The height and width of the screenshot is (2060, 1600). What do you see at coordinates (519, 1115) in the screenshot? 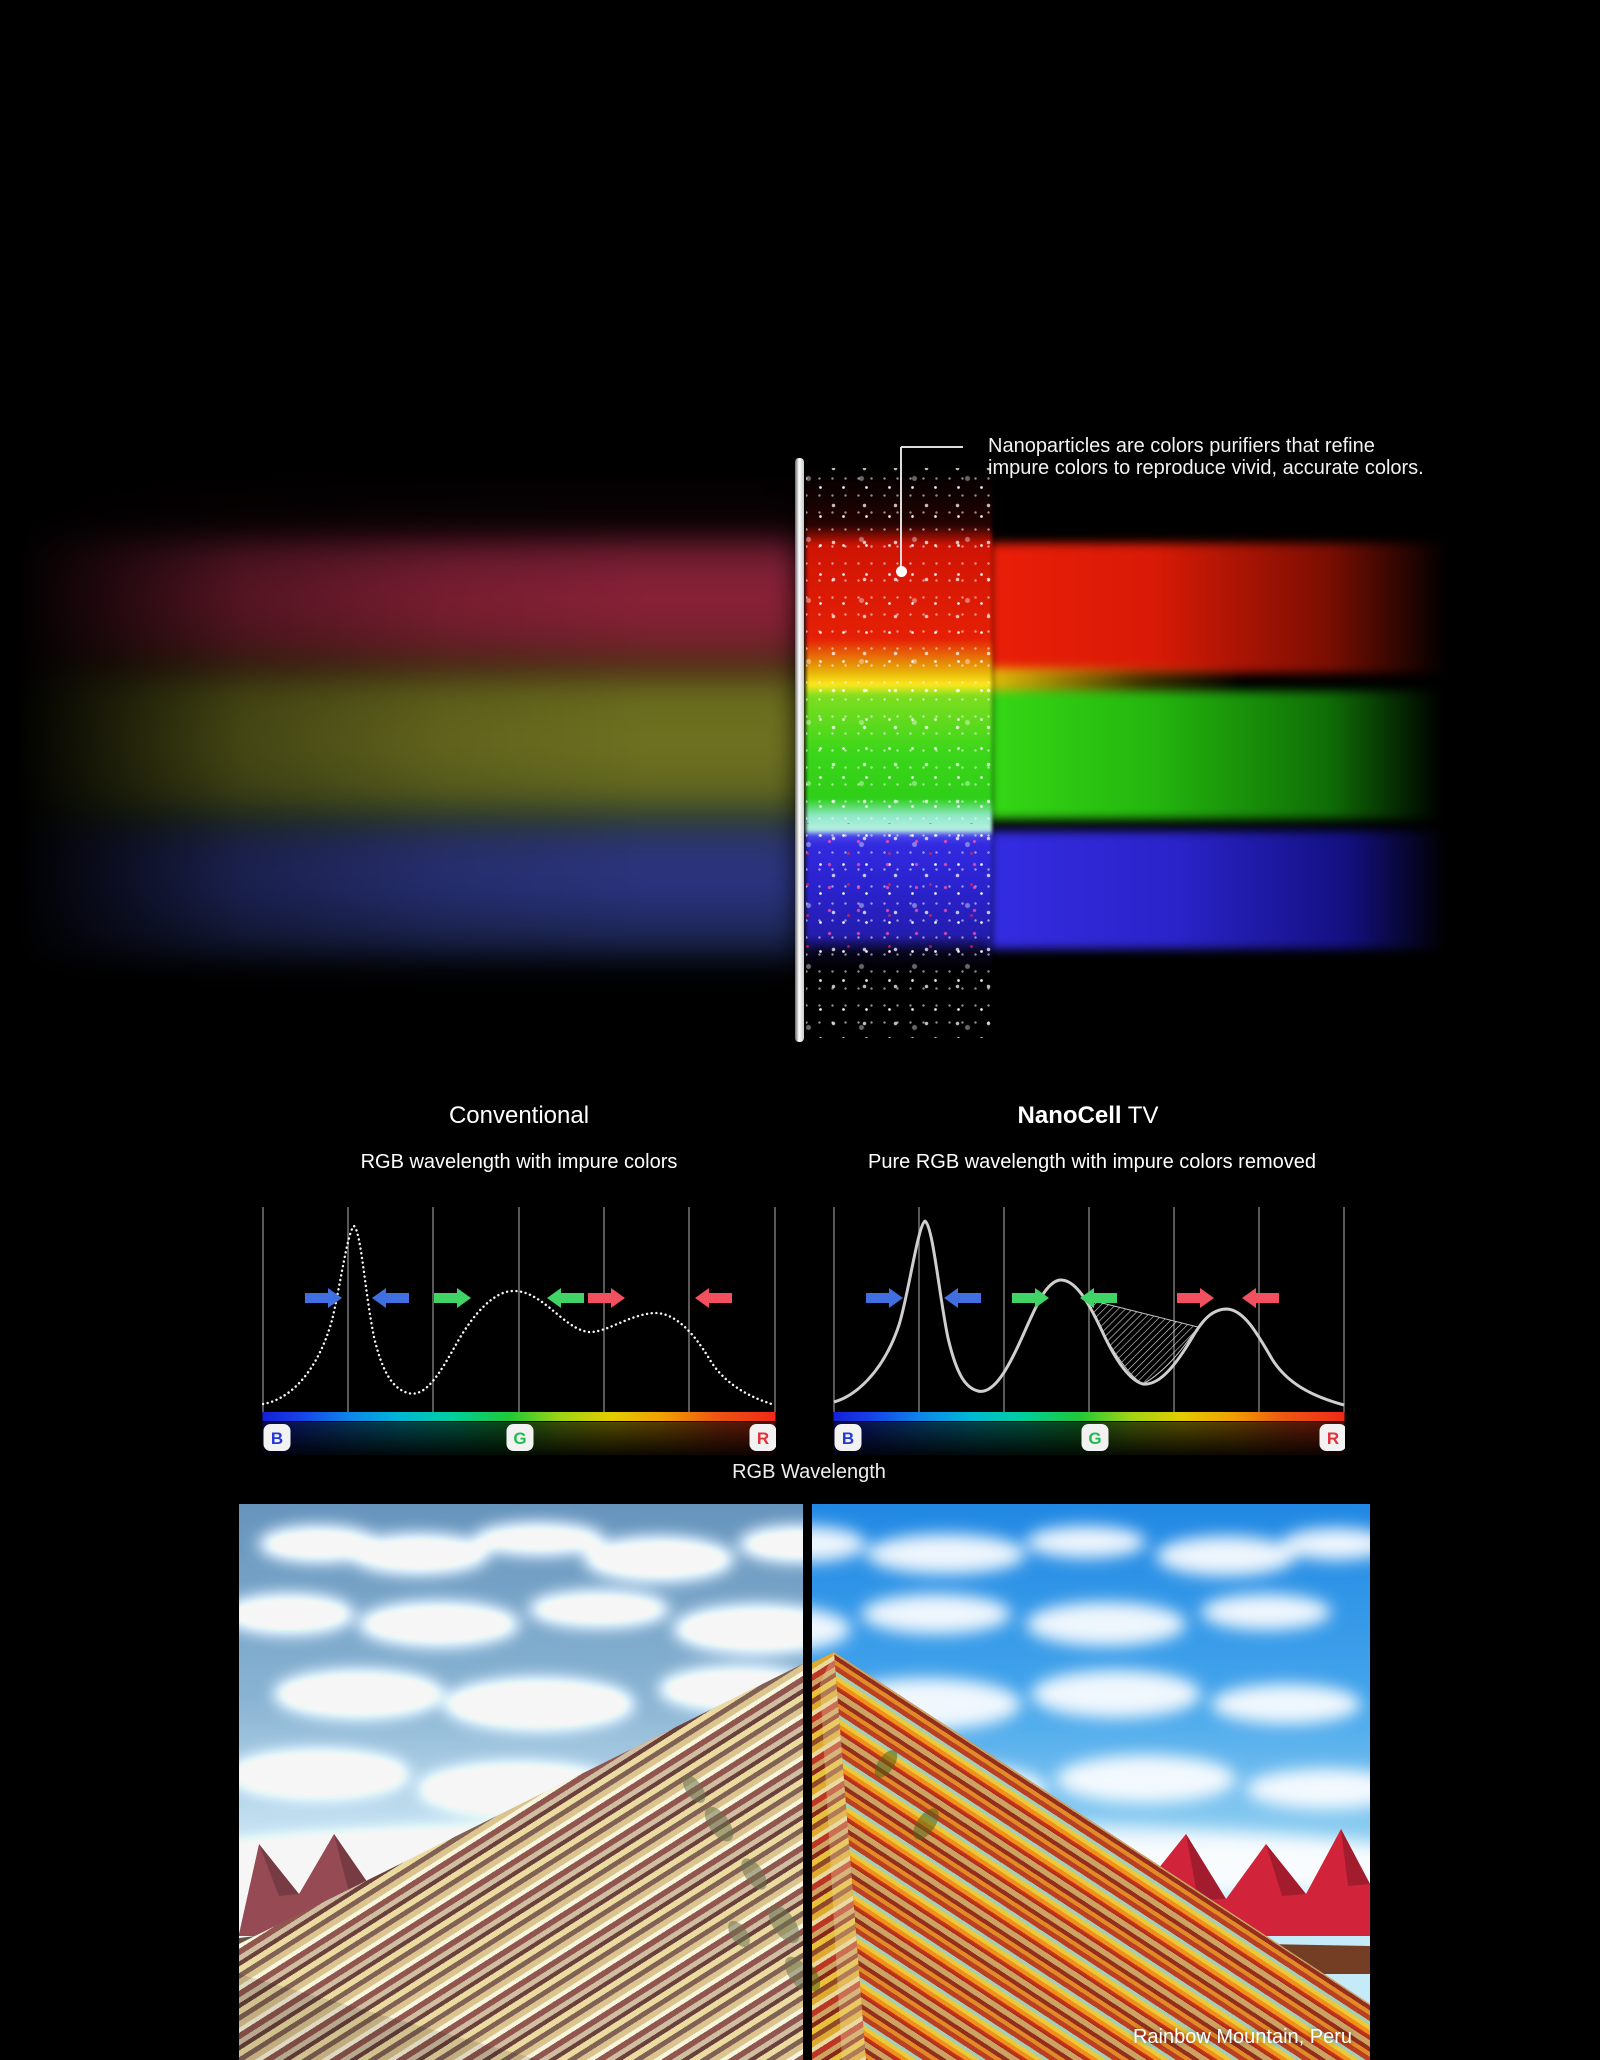
I see `chart-title-conventional: Conventional` at bounding box center [519, 1115].